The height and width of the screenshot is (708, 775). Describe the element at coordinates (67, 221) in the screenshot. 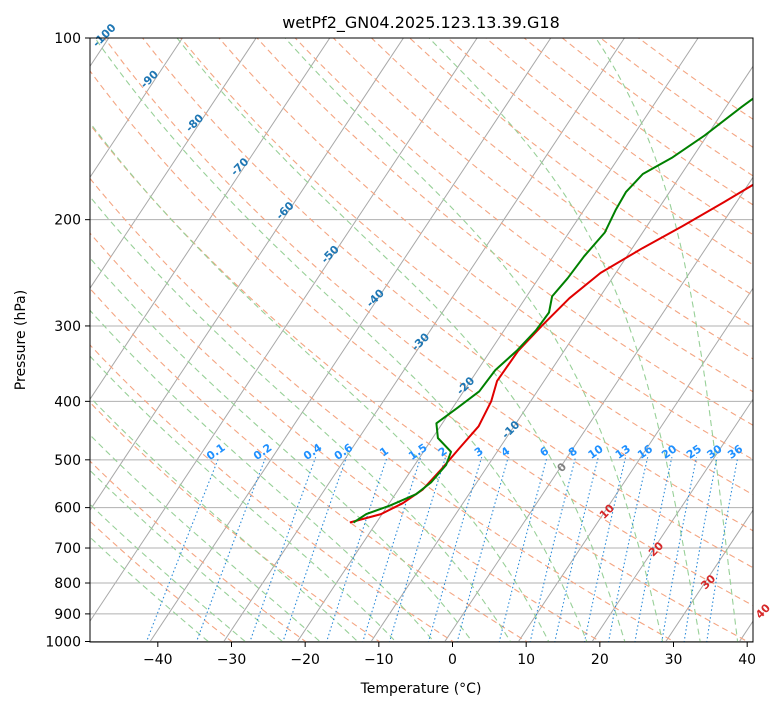

I see `y-tick-label: 200` at that location.